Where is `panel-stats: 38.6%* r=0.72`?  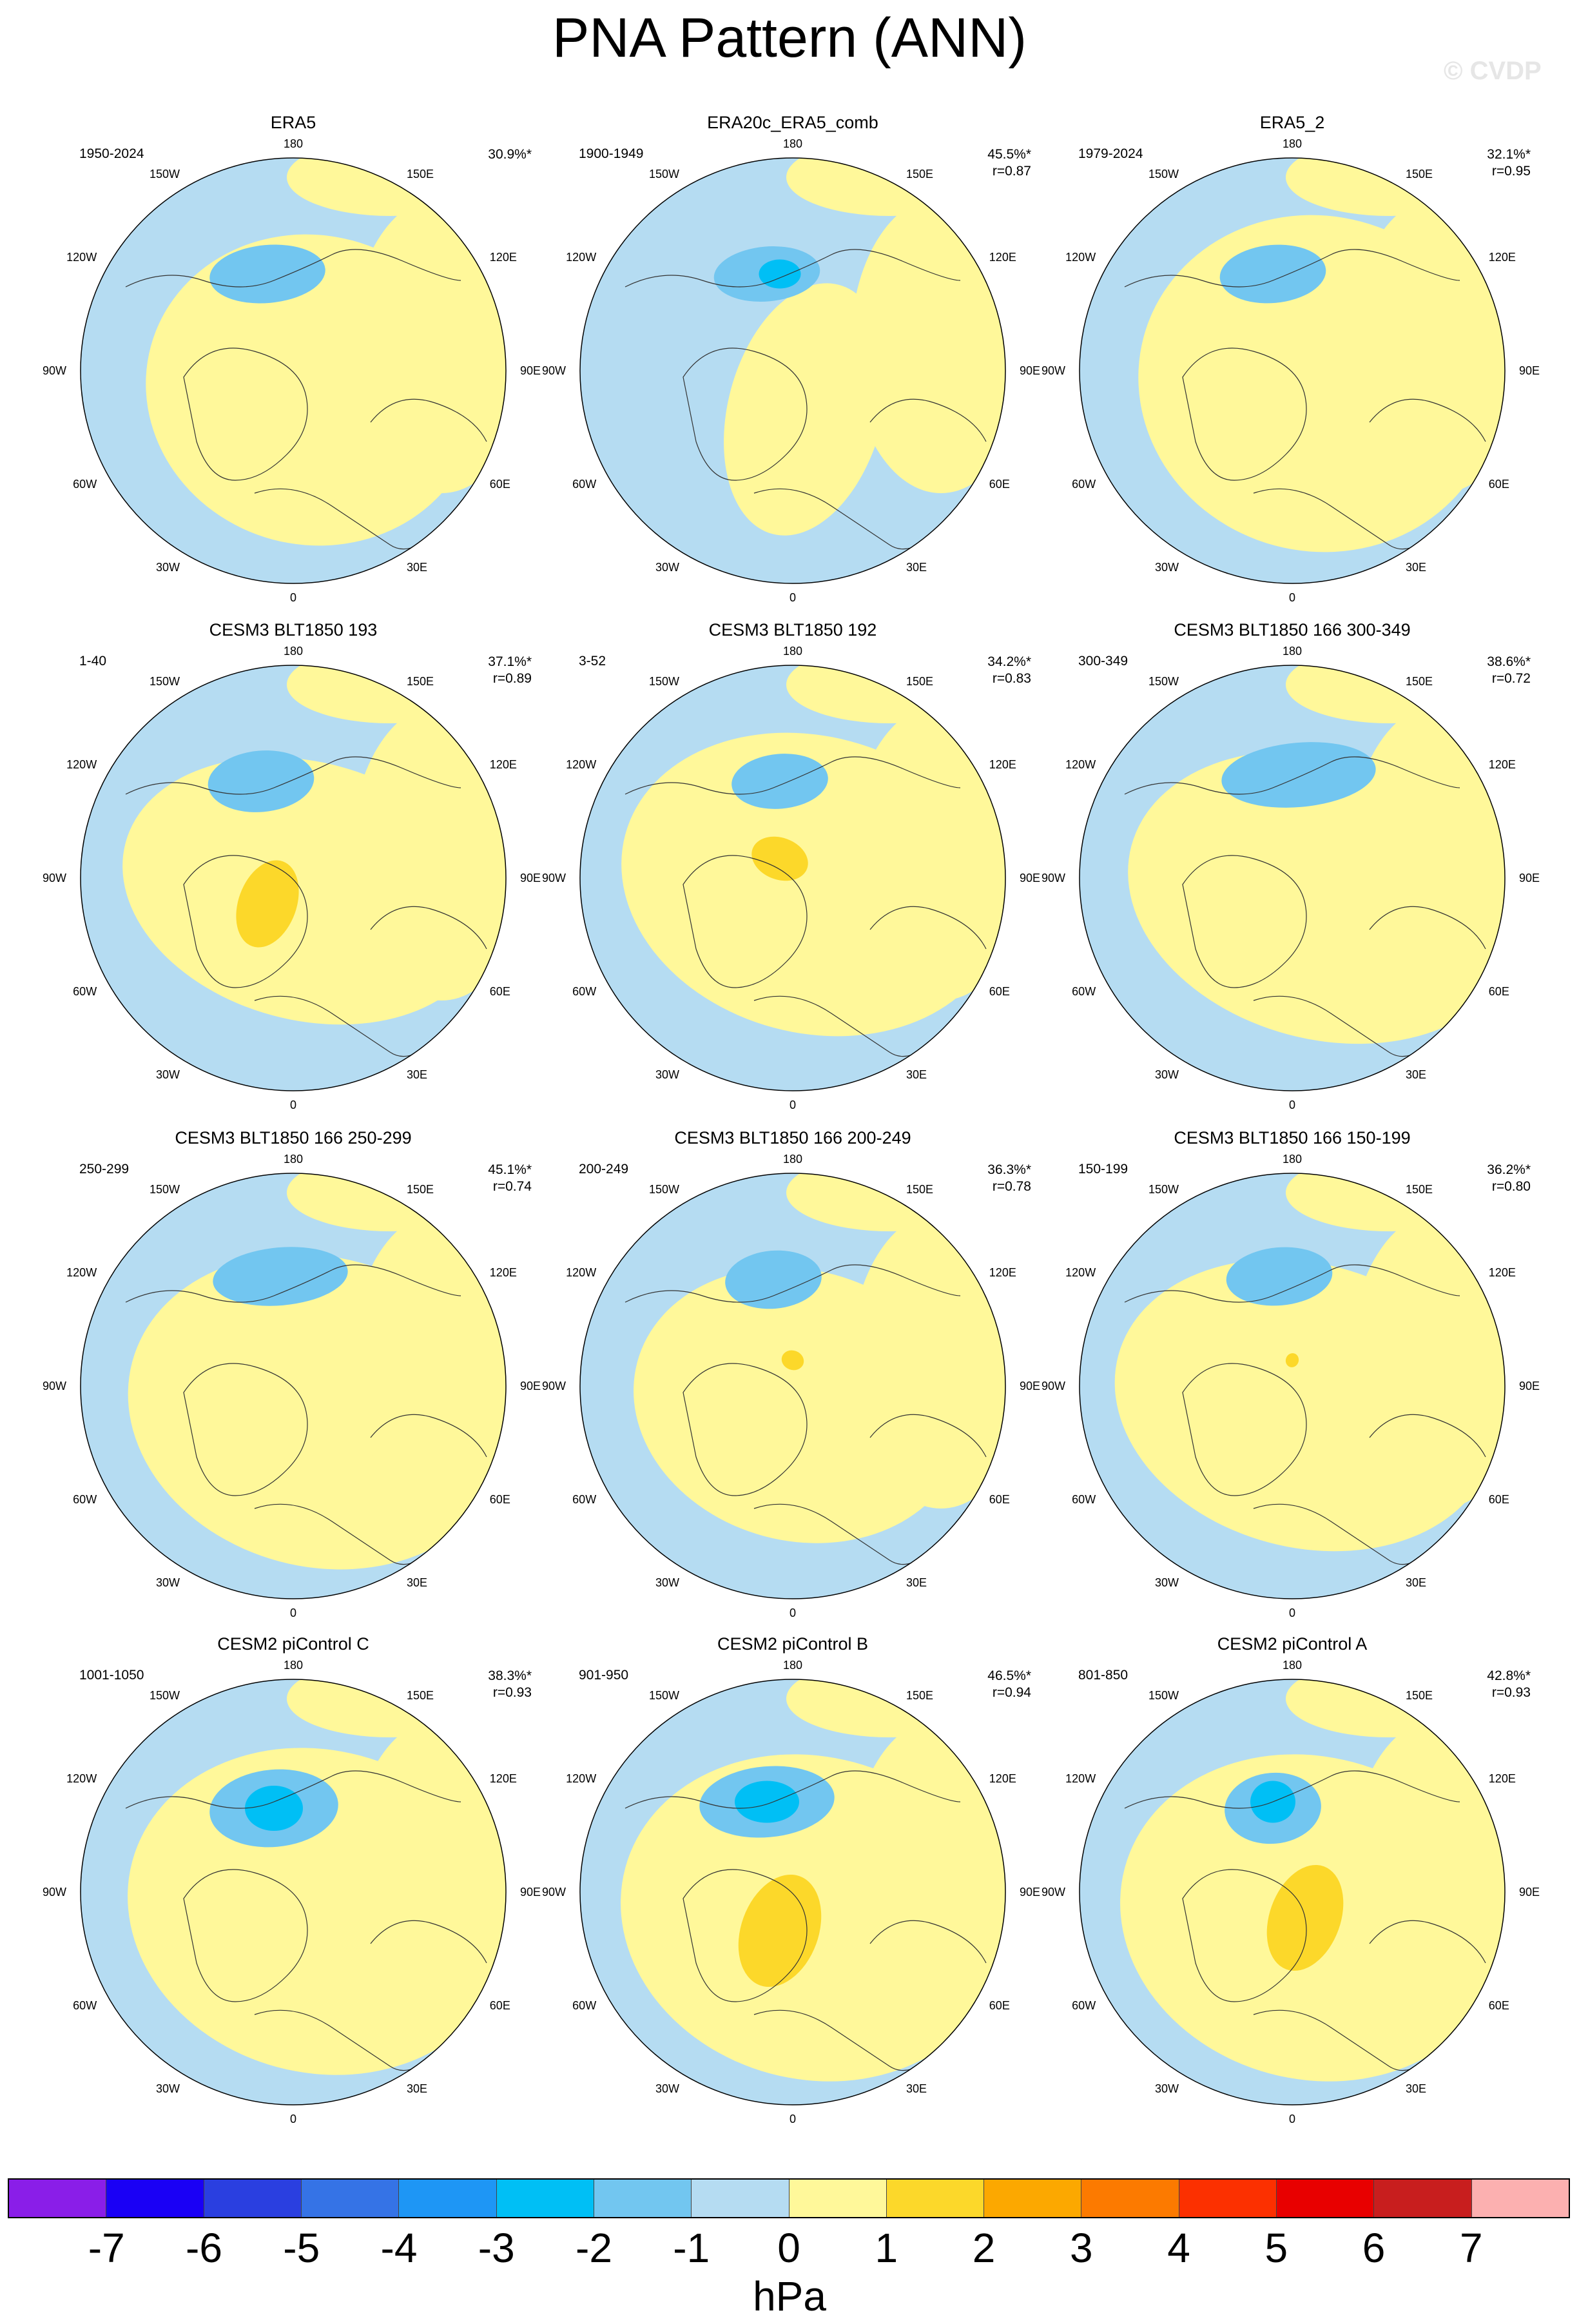 panel-stats: 38.6%* r=0.72 is located at coordinates (1509, 670).